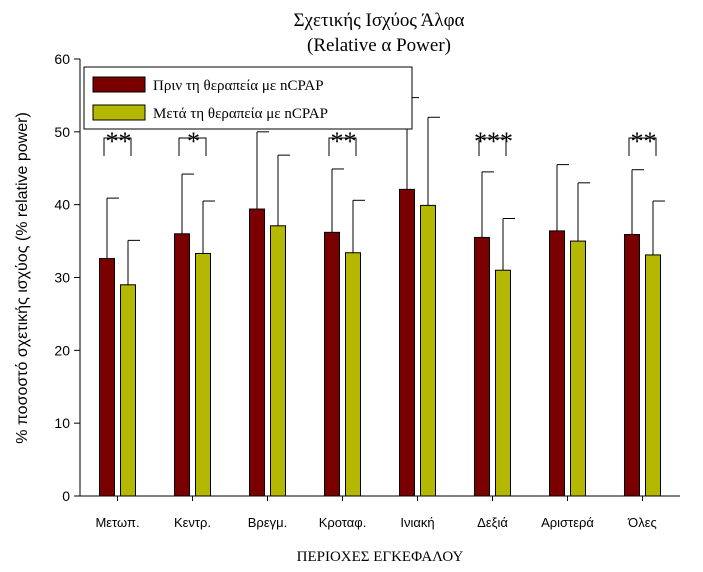  Describe the element at coordinates (119, 84) in the screenshot. I see `legend-swatch-before` at that location.